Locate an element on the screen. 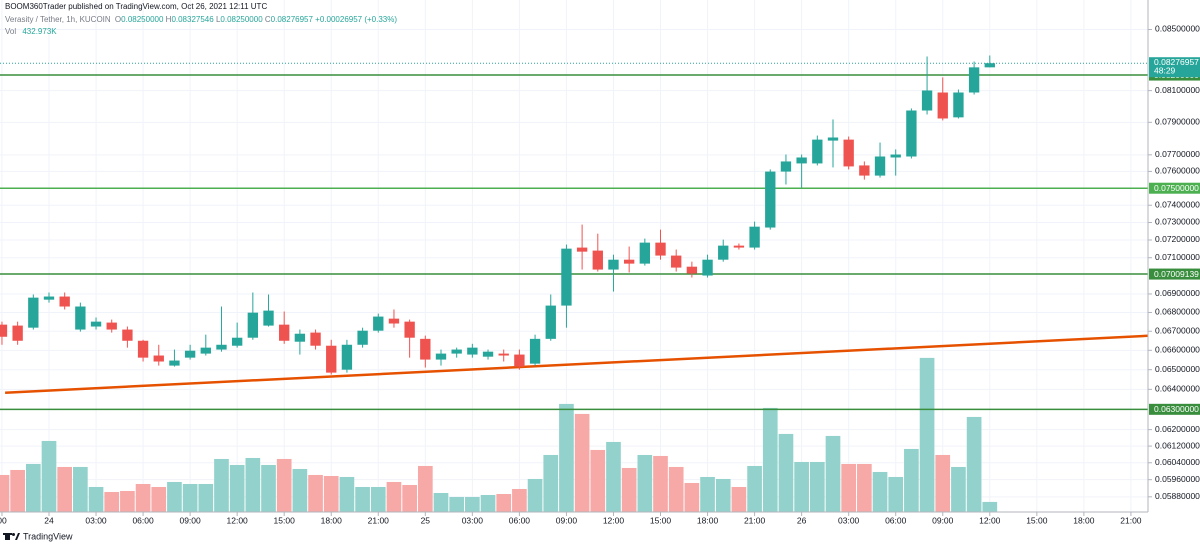  level-label: 0.07500000 is located at coordinates (1176, 188).